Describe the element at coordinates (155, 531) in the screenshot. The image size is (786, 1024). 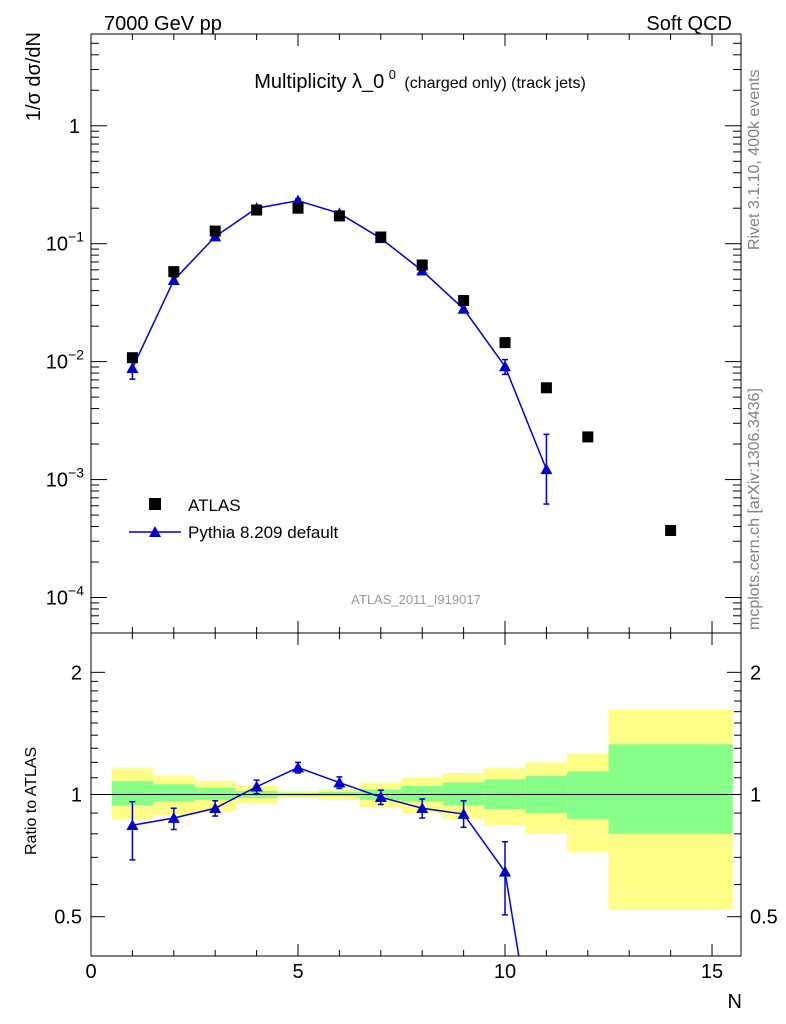
I see `legend-pythia-marker` at that location.